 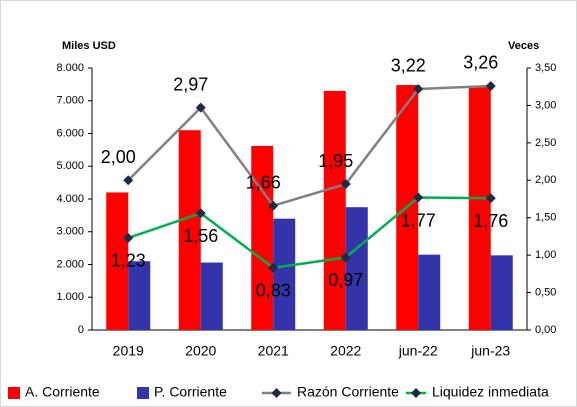 I want to click on y-tick-label: 4.000, so click(x=70, y=199).